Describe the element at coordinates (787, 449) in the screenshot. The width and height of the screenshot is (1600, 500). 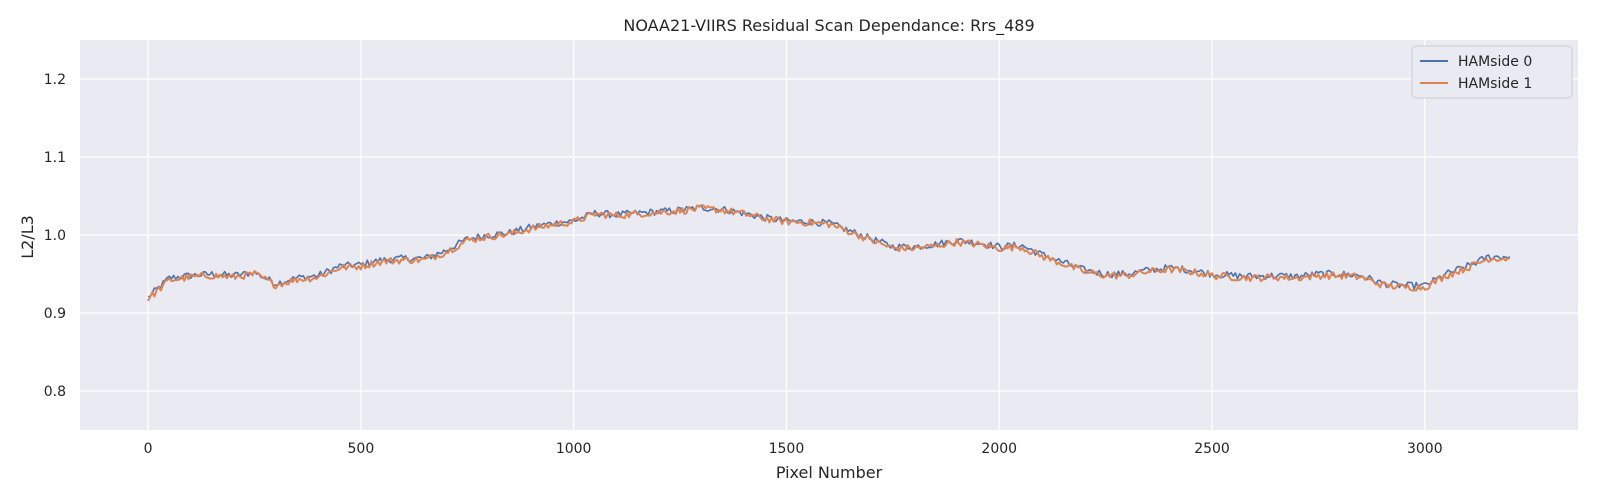
I see `x-tick-label: 1500` at that location.